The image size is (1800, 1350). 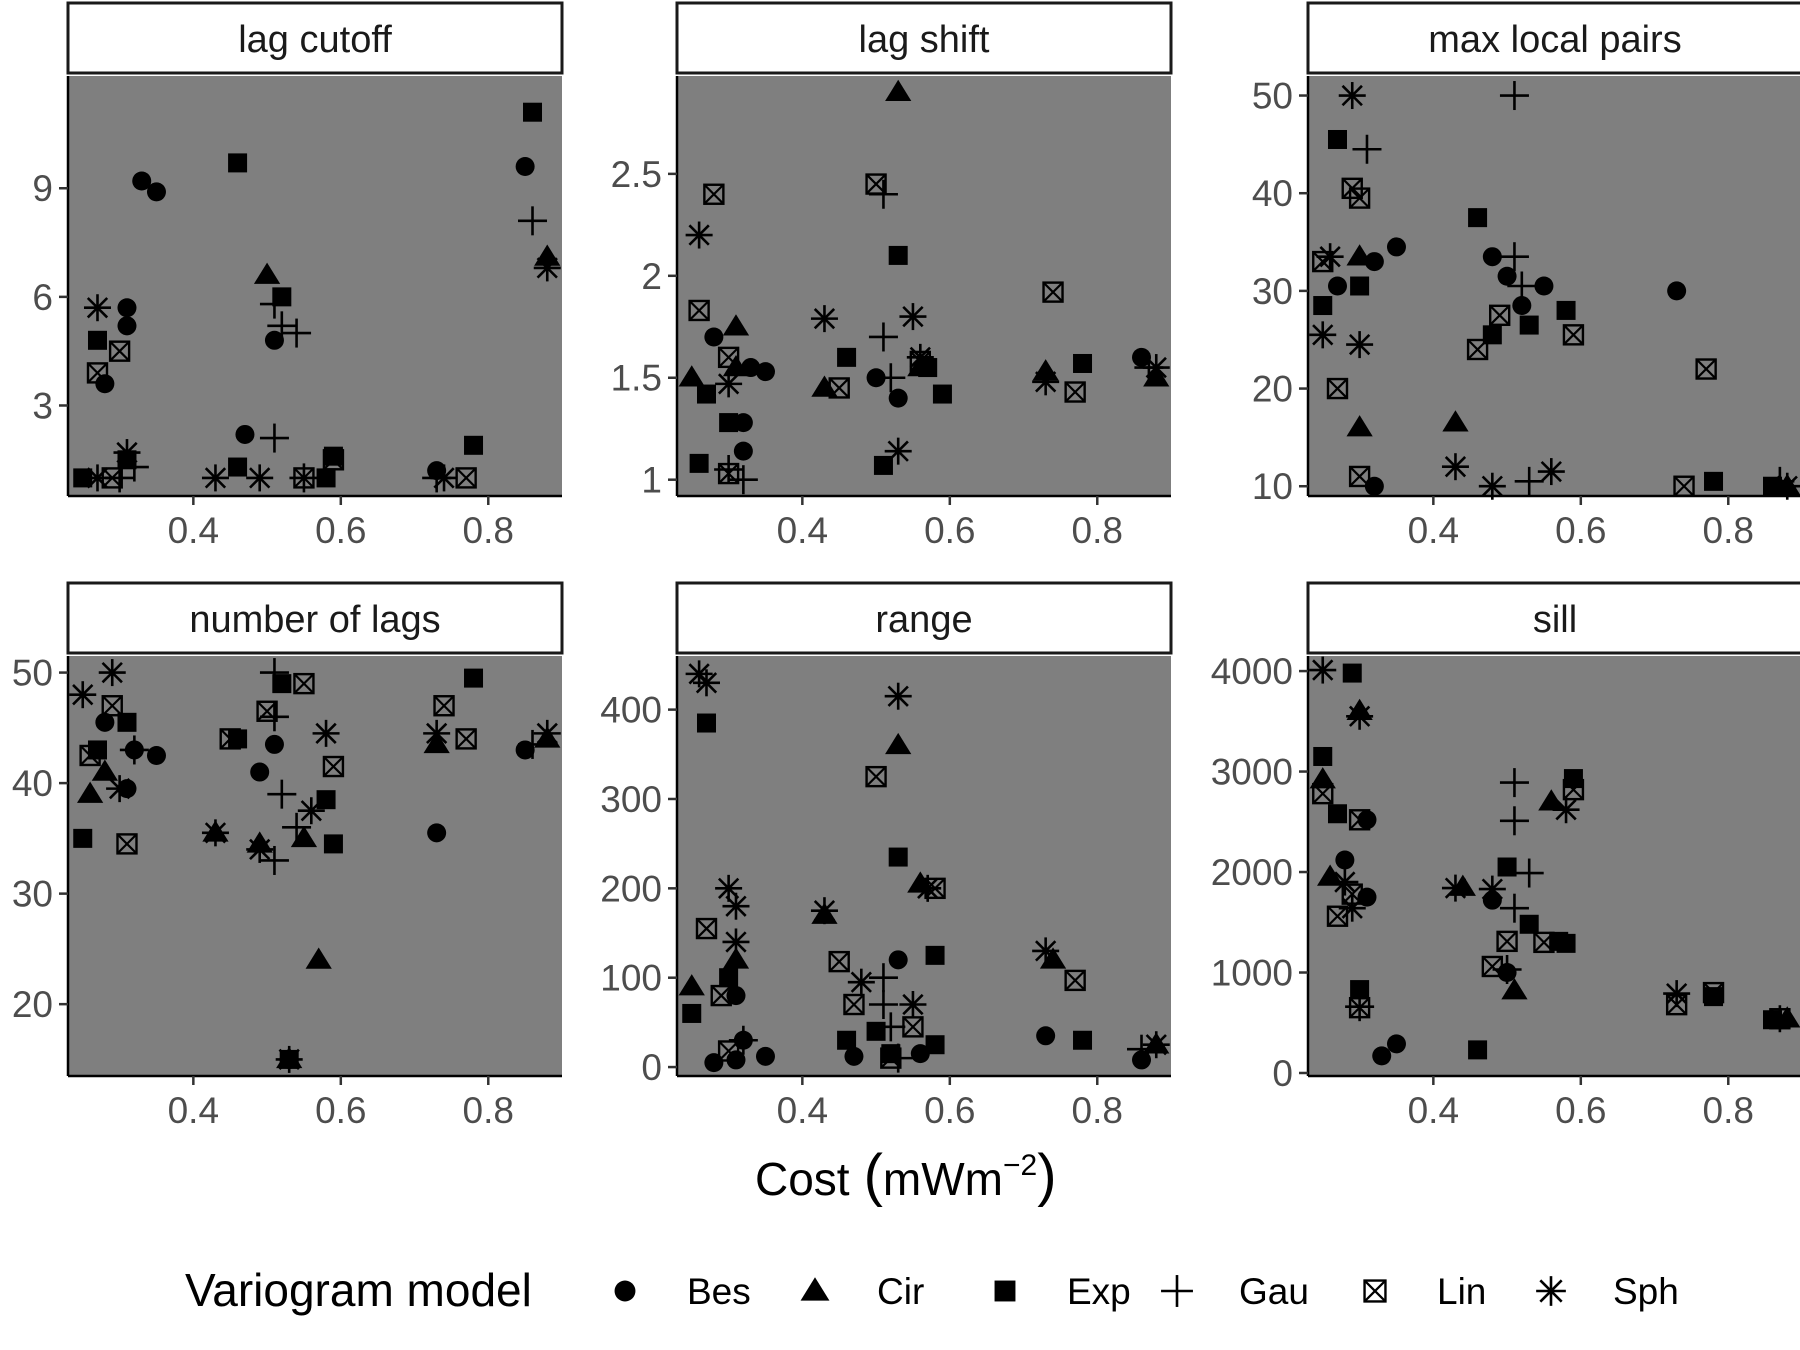 I want to click on y-tick-label: 30, so click(x=1272, y=291).